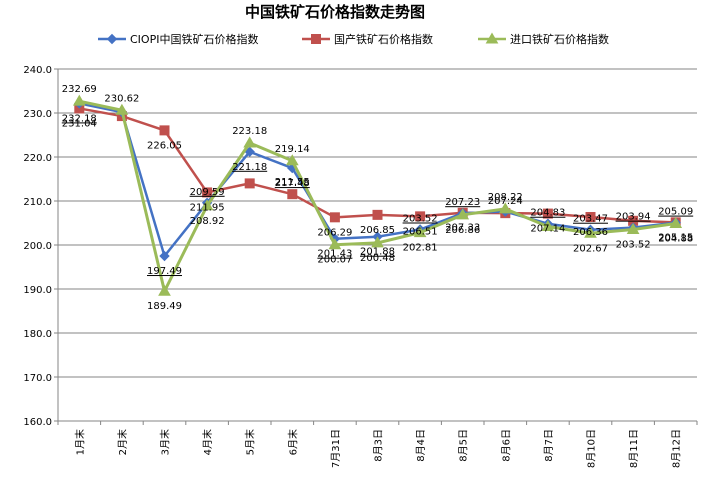  Describe the element at coordinates (37, 290) in the screenshot. I see `y-tick-label: 190.0` at that location.